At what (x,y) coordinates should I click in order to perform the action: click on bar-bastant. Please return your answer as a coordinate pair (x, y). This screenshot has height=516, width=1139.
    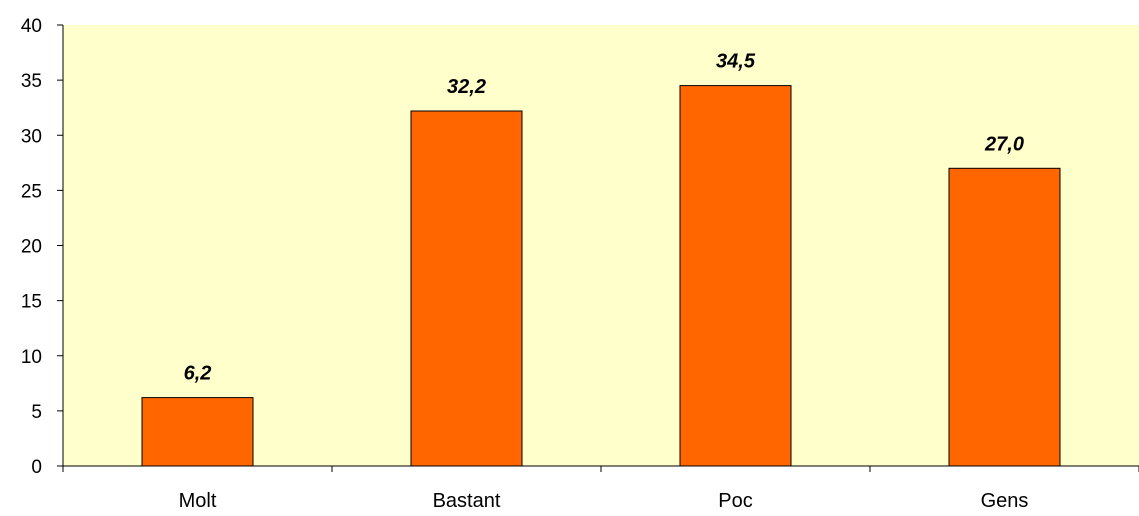
    Looking at the image, I should click on (466, 288).